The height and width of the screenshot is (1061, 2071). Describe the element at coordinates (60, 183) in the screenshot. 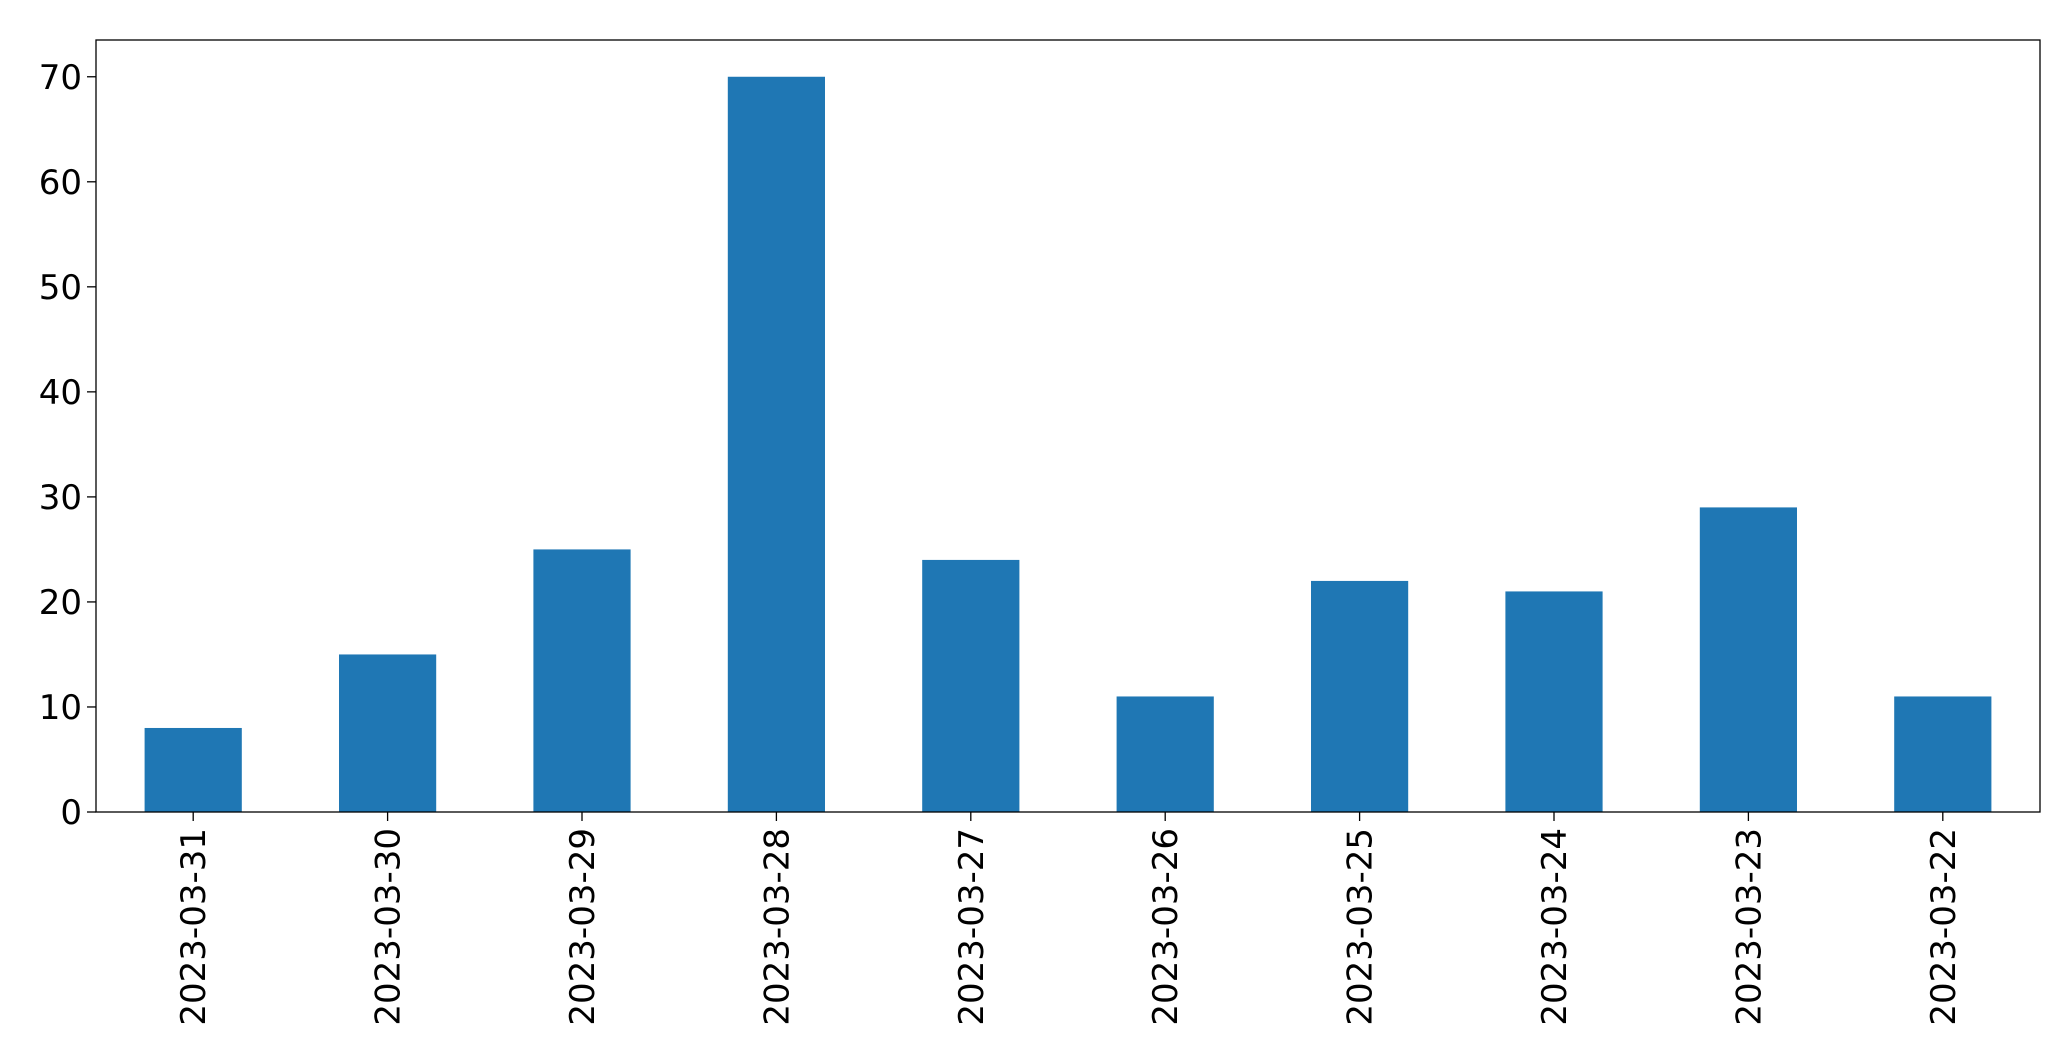

I see `y-tick-label: 60` at that location.